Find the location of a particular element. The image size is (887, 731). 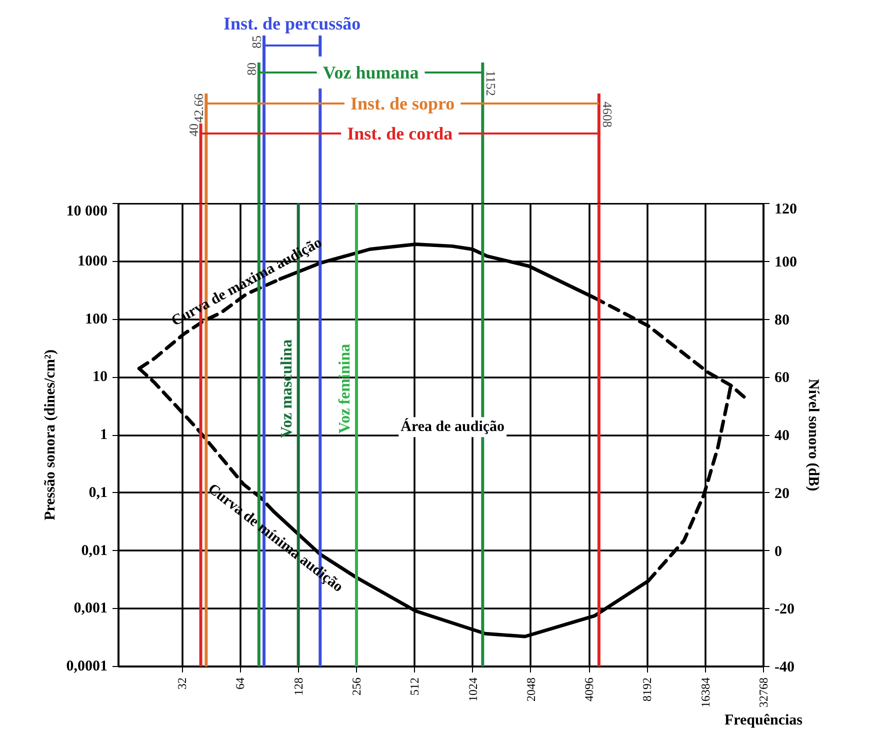

y-tick-label: 10 is located at coordinates (100, 377).